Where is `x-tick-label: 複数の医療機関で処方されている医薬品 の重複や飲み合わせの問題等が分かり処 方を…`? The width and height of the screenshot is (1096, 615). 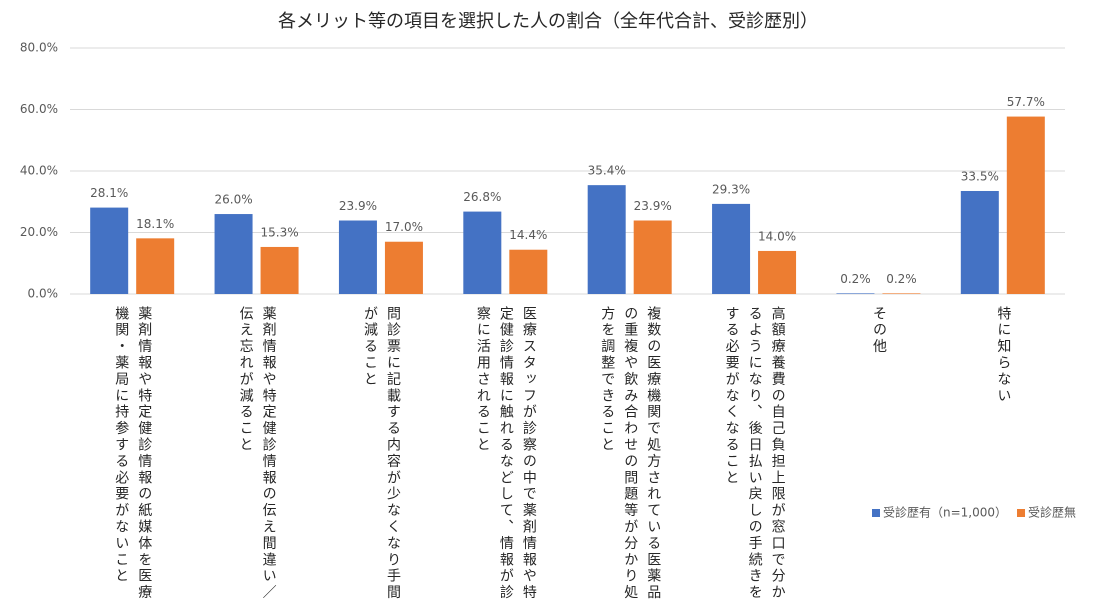
x-tick-label: 複数の医療機関で処方されている医薬品 の重複や飲み合わせの問題等が分かり処 方を… is located at coordinates (630, 454).